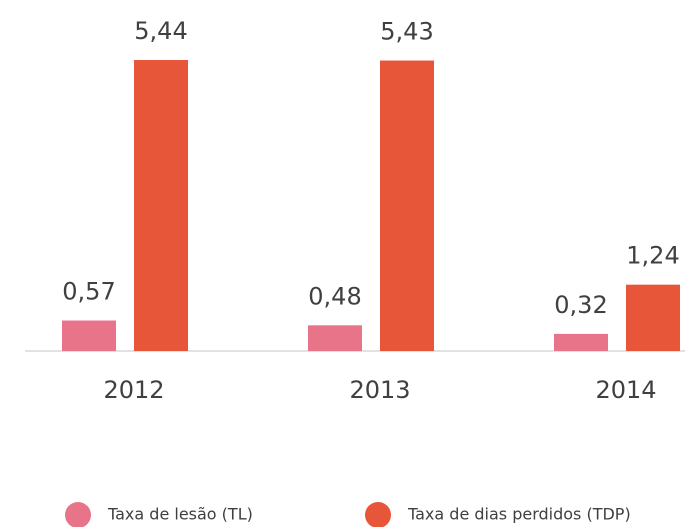  I want to click on data-label: 0,48, so click(334, 296).